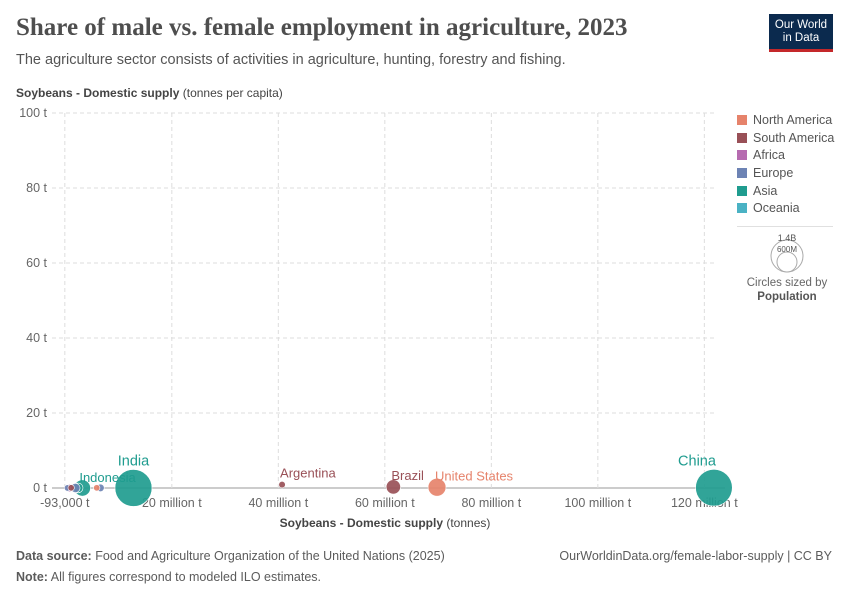 Image resolution: width=850 pixels, height=600 pixels. Describe the element at coordinates (308, 473) in the screenshot. I see `point-label: Argentina` at that location.